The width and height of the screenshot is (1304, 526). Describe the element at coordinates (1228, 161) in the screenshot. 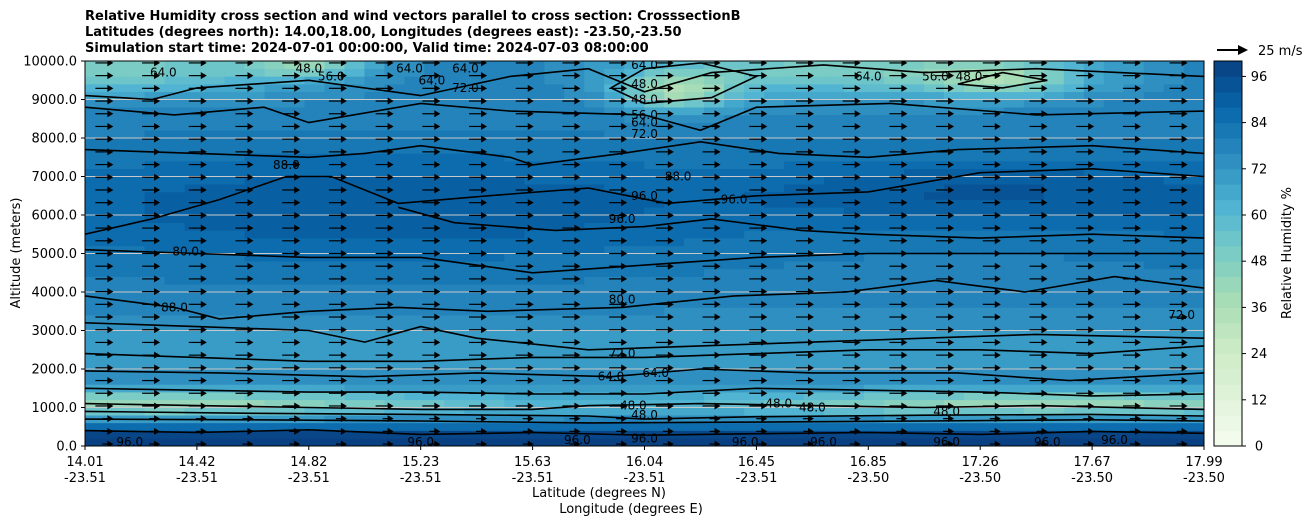

I see `colorbar-segment` at that location.